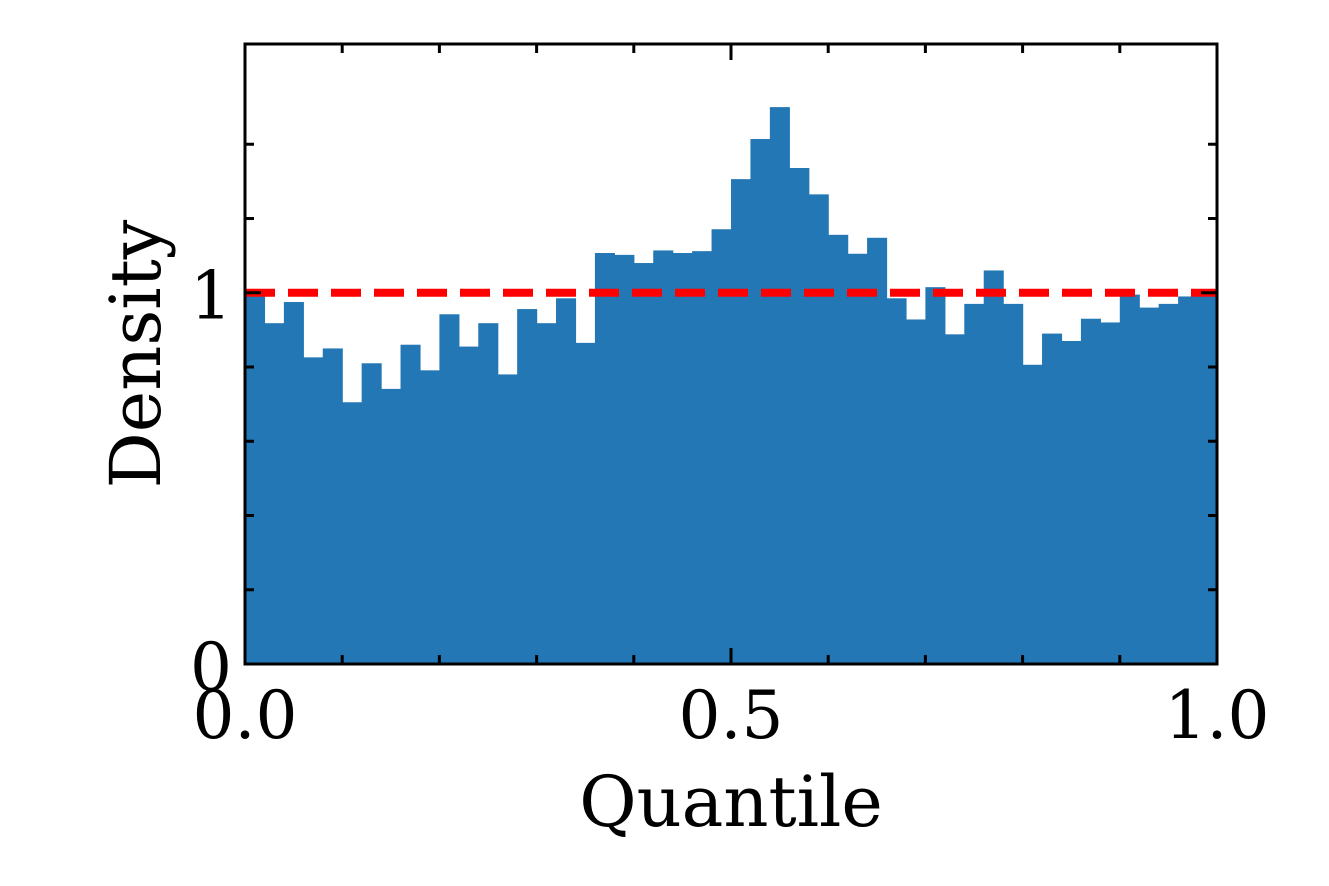  Describe the element at coordinates (245, 715) in the screenshot. I see `x-tick-label: 0.0` at that location.